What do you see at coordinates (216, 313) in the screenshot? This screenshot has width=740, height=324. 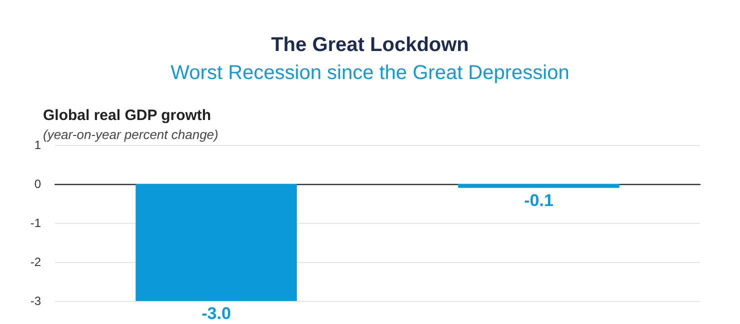 I see `data-label: -3.0` at bounding box center [216, 313].